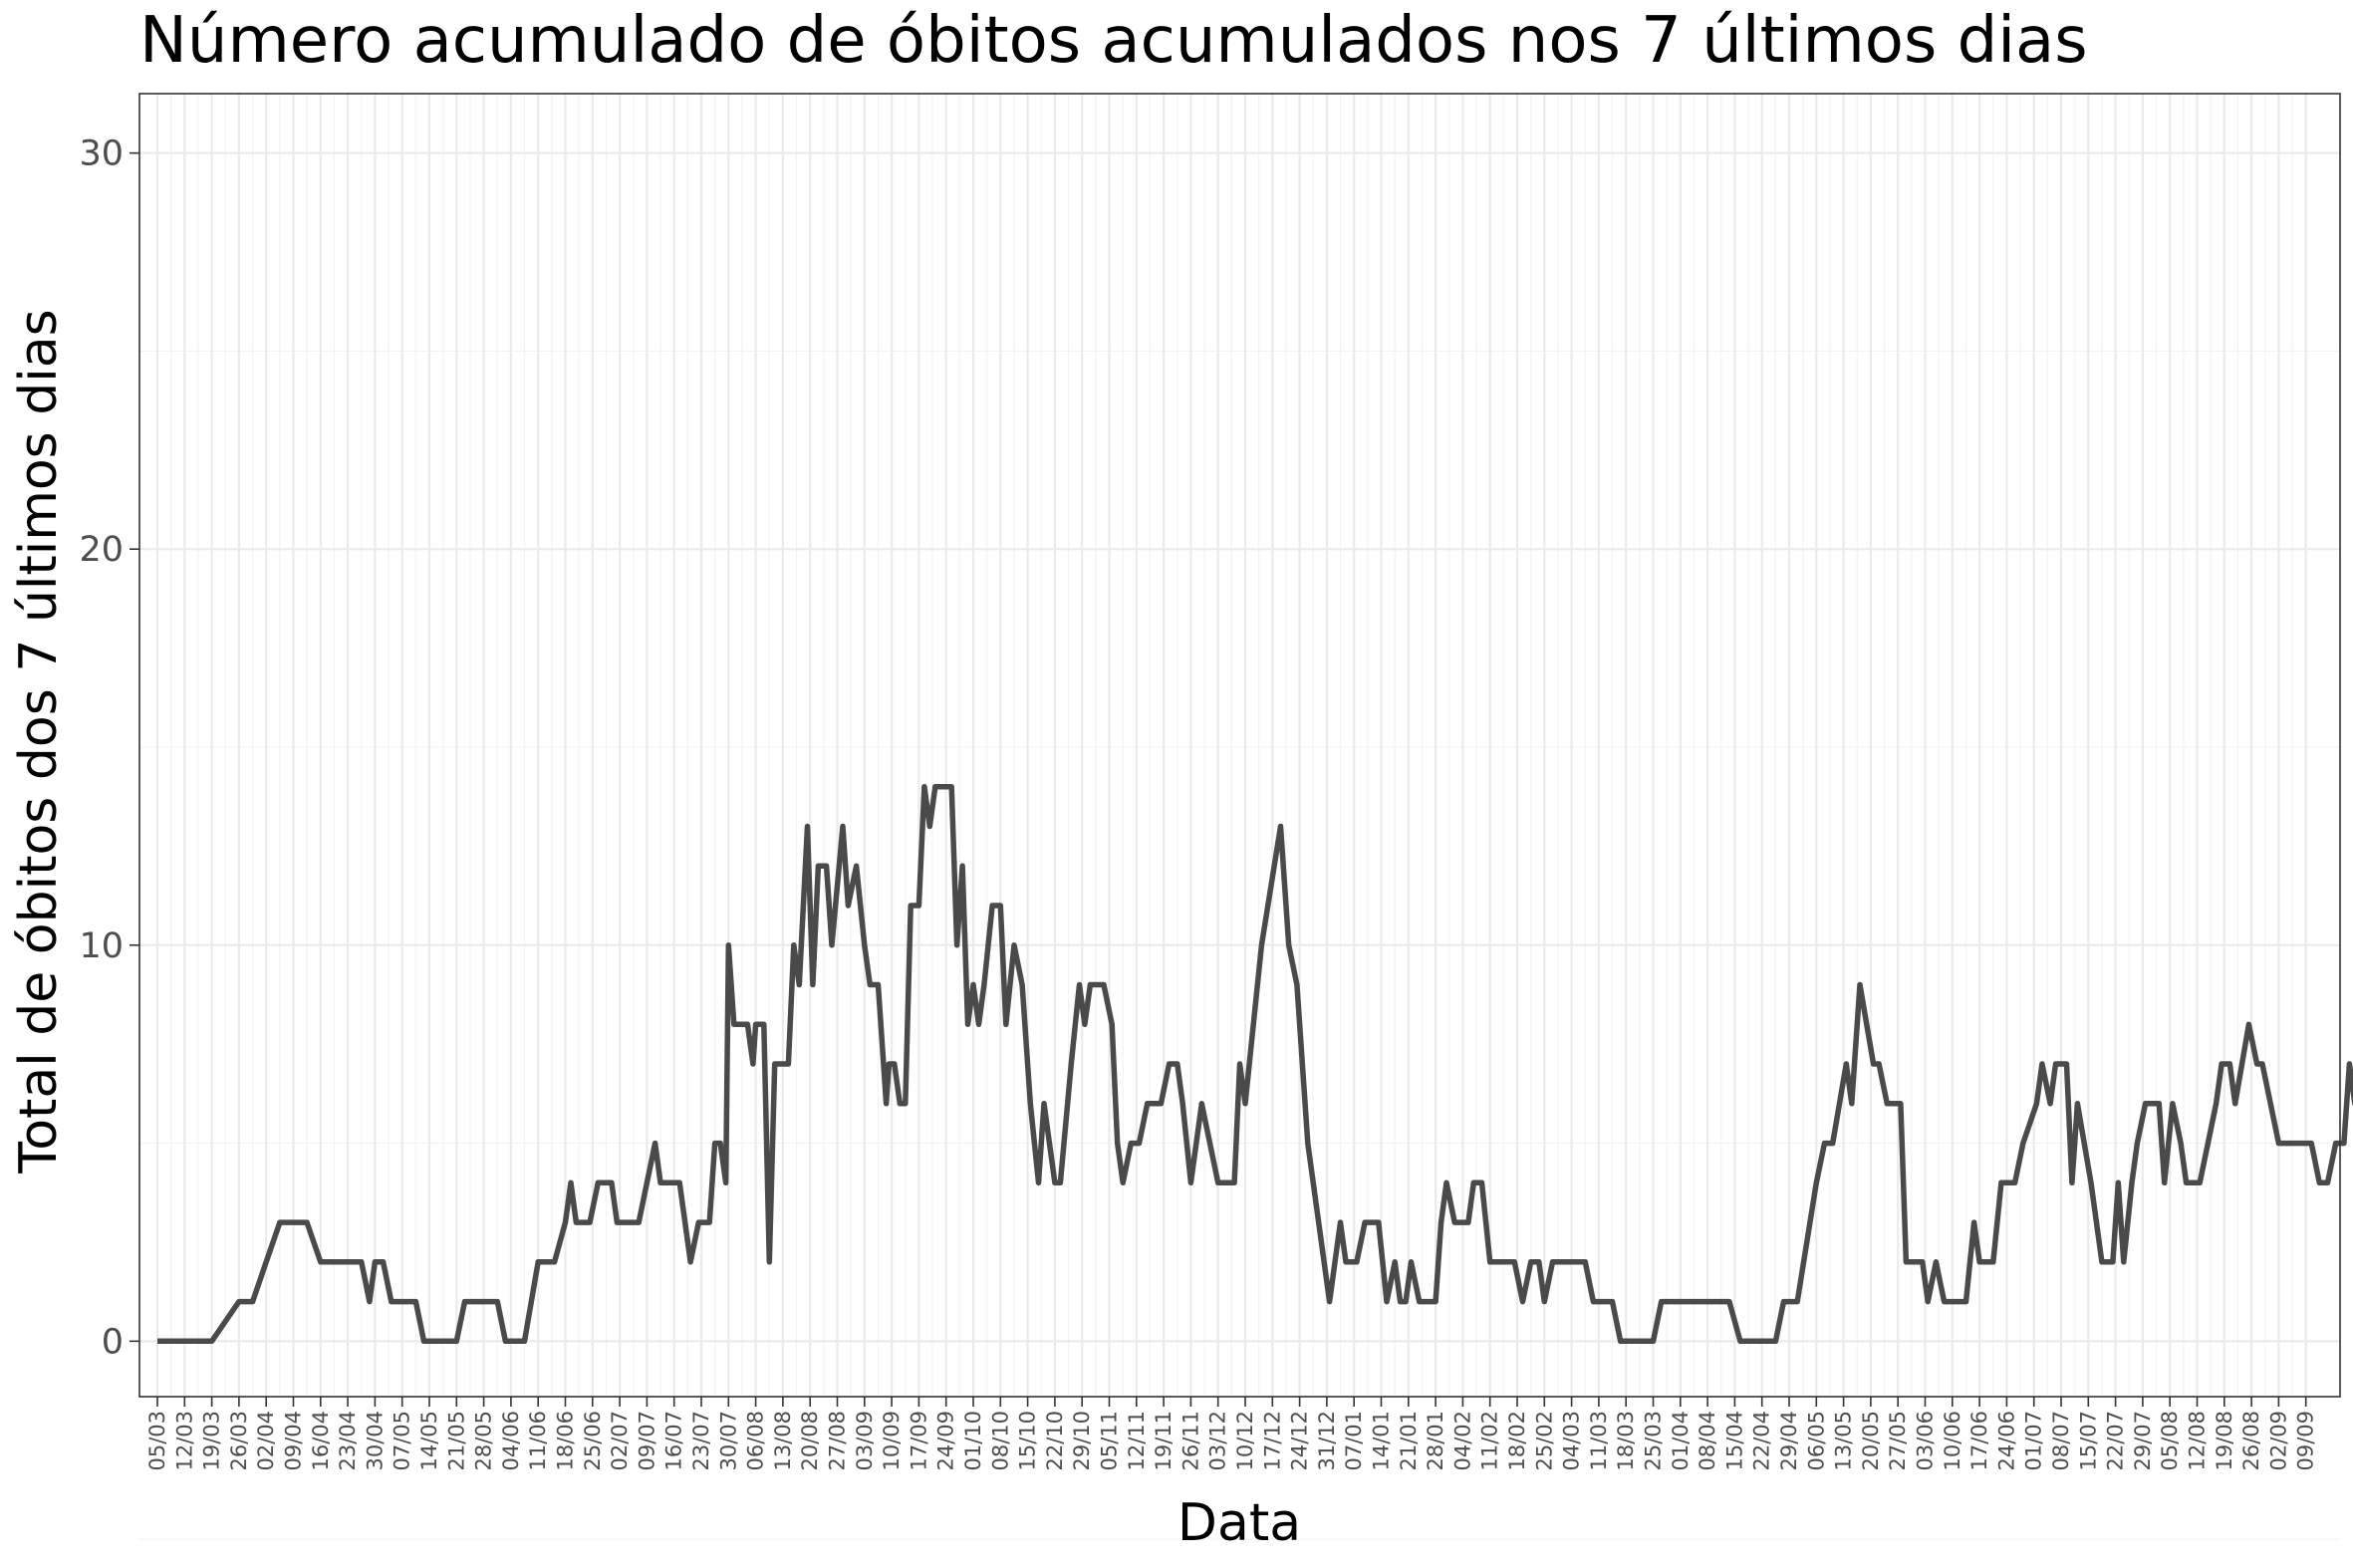  I want to click on x-tick-label: 16/07, so click(674, 1441).